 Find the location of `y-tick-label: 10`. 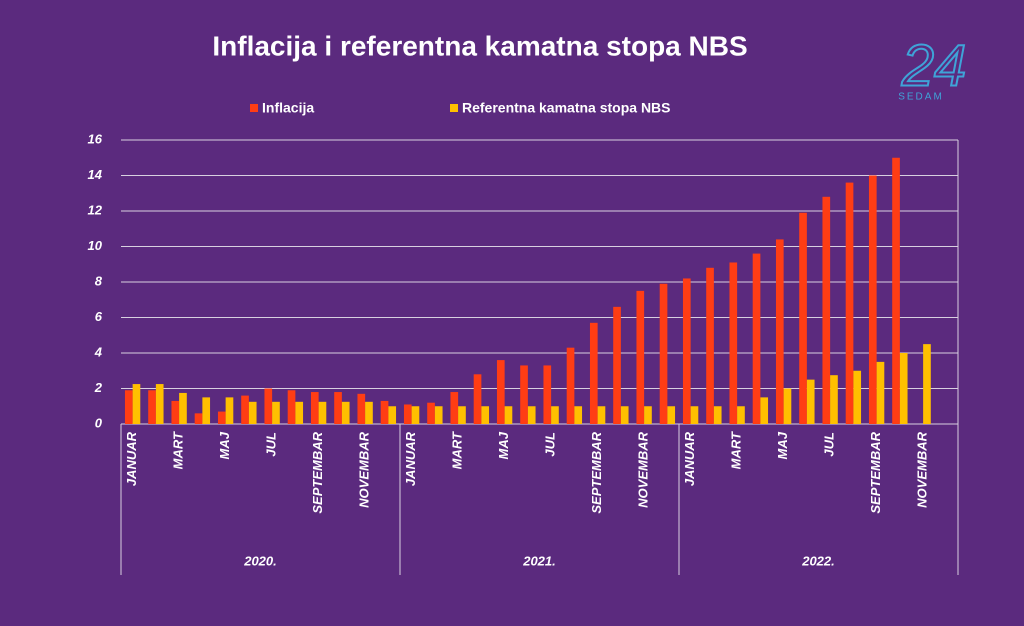

y-tick-label: 10 is located at coordinates (95, 245).